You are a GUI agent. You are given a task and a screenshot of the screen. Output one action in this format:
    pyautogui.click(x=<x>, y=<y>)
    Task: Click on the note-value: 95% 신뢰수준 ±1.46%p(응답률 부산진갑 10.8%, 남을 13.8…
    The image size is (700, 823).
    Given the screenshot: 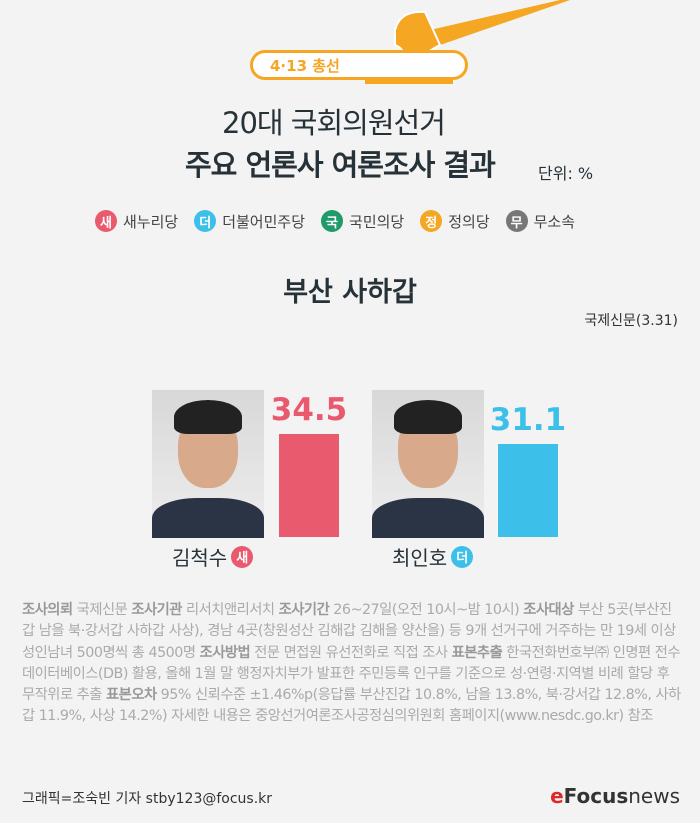 What is the action you would take?
    pyautogui.click(x=351, y=706)
    